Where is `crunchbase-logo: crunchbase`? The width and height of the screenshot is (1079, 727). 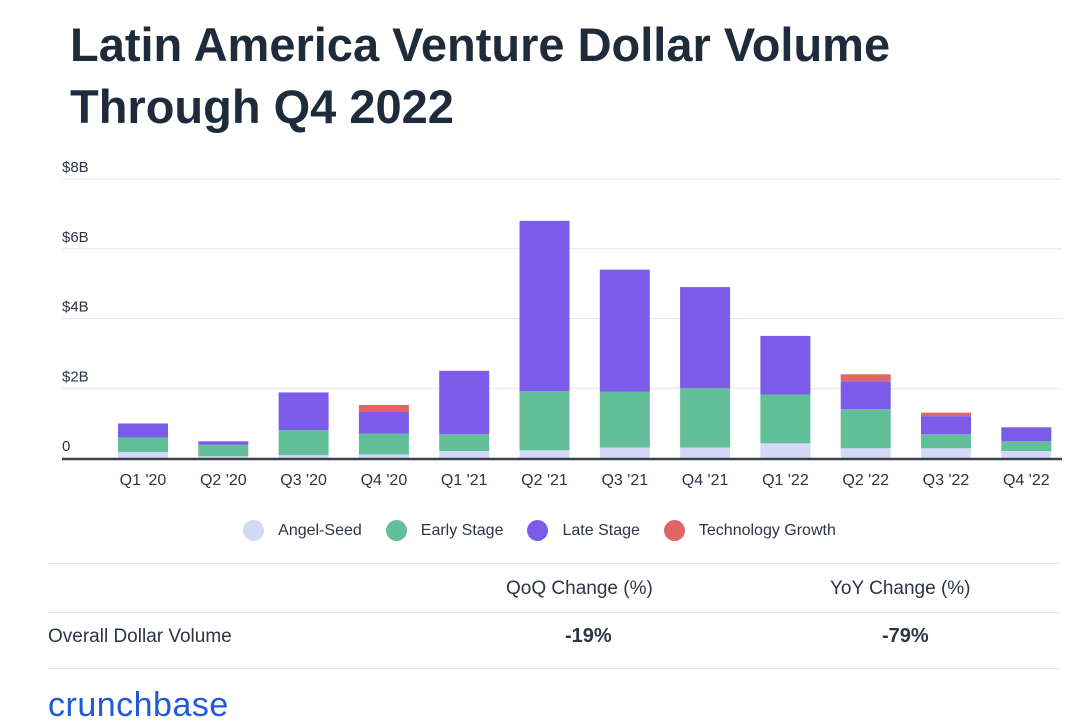
crunchbase-logo: crunchbase is located at coordinates (138, 705).